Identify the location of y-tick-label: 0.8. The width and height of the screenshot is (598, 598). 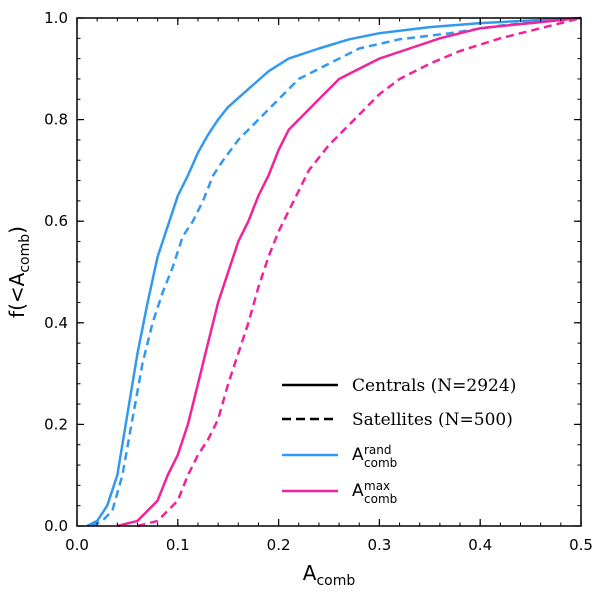
(56, 120).